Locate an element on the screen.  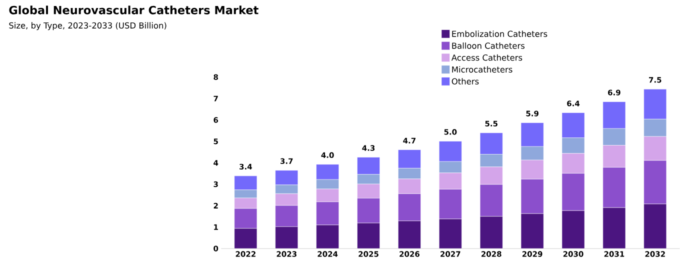
text: Size, by Type, 2023-2033 (USD Billion) is located at coordinates (87, 26).